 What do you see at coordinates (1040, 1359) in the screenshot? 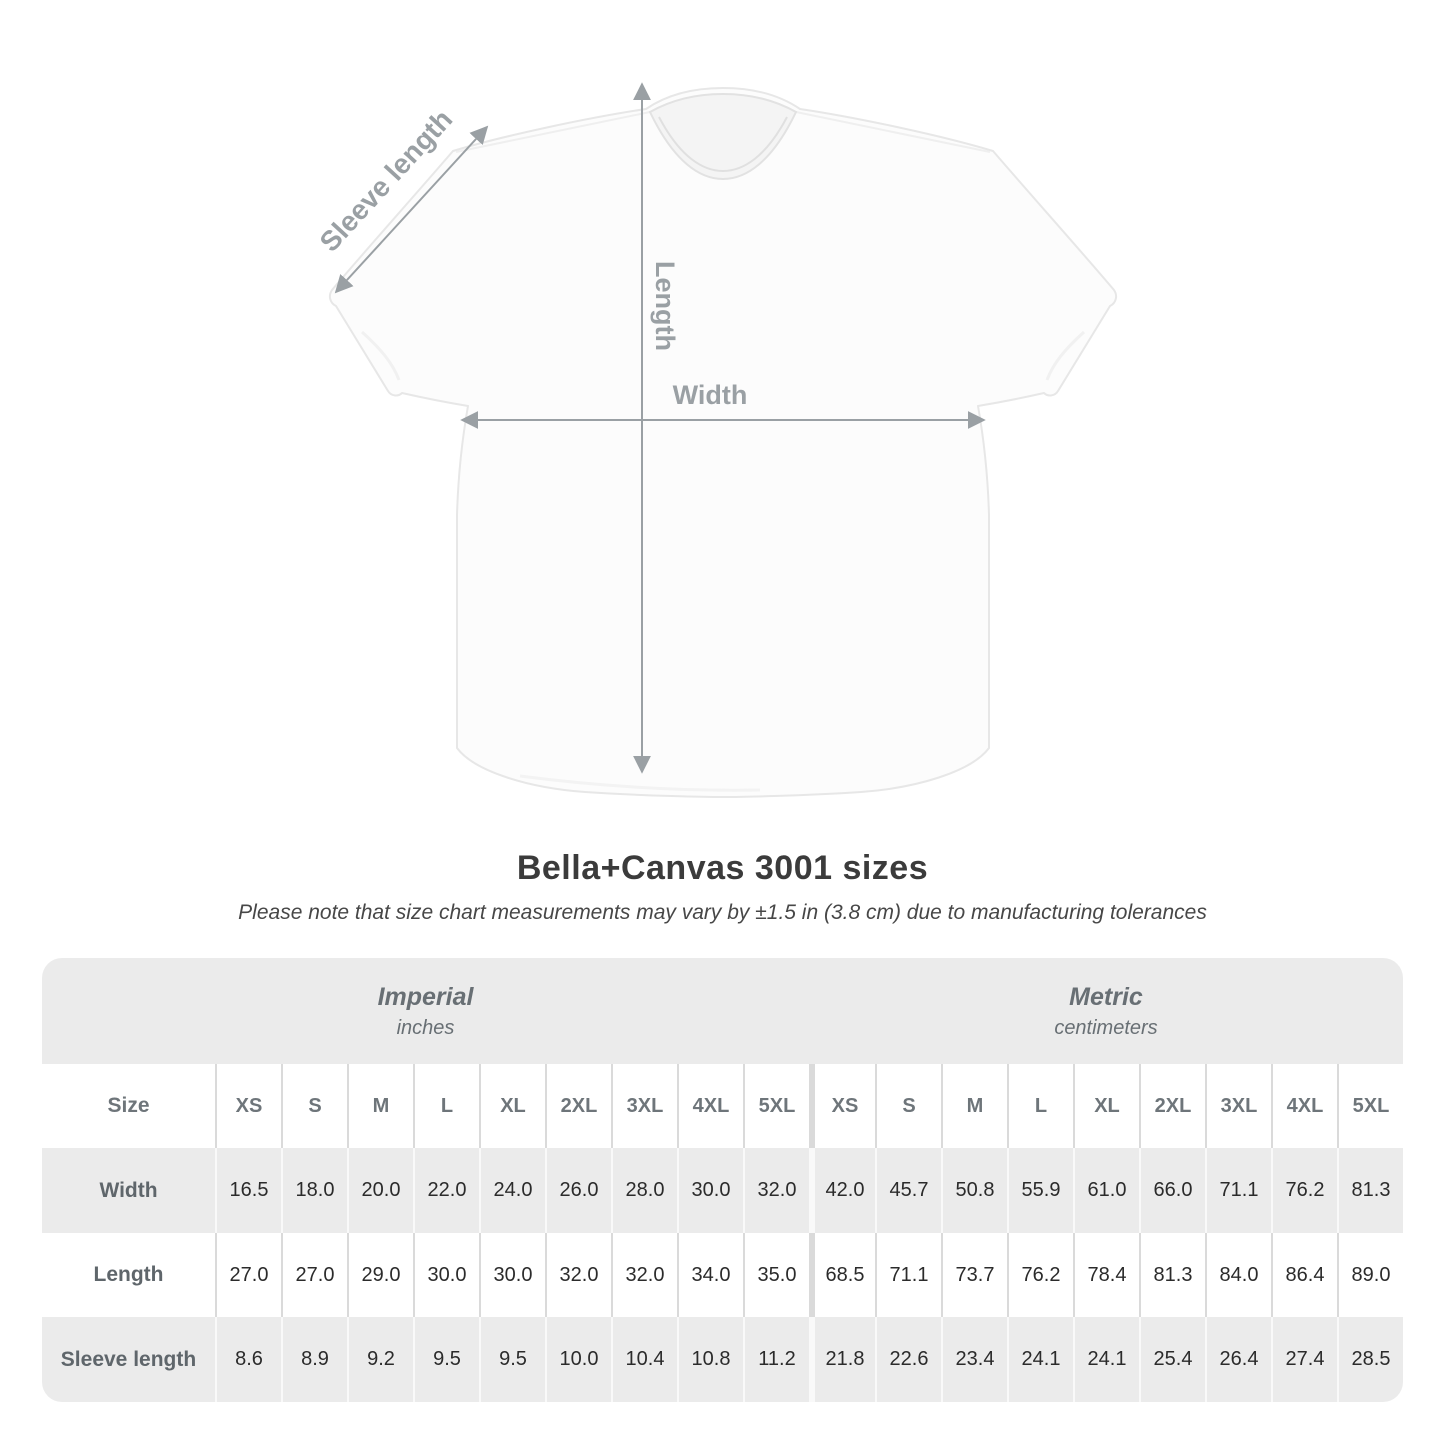
I see `value-cell: 24.1` at bounding box center [1040, 1359].